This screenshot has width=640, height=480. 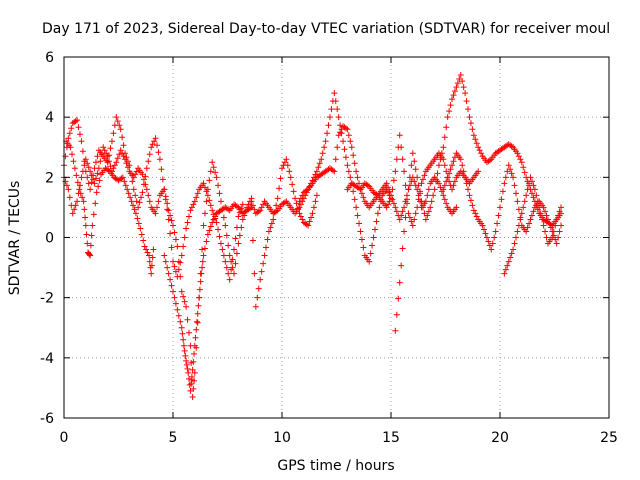 What do you see at coordinates (47, 419) in the screenshot?
I see `y-tick-label: -6` at bounding box center [47, 419].